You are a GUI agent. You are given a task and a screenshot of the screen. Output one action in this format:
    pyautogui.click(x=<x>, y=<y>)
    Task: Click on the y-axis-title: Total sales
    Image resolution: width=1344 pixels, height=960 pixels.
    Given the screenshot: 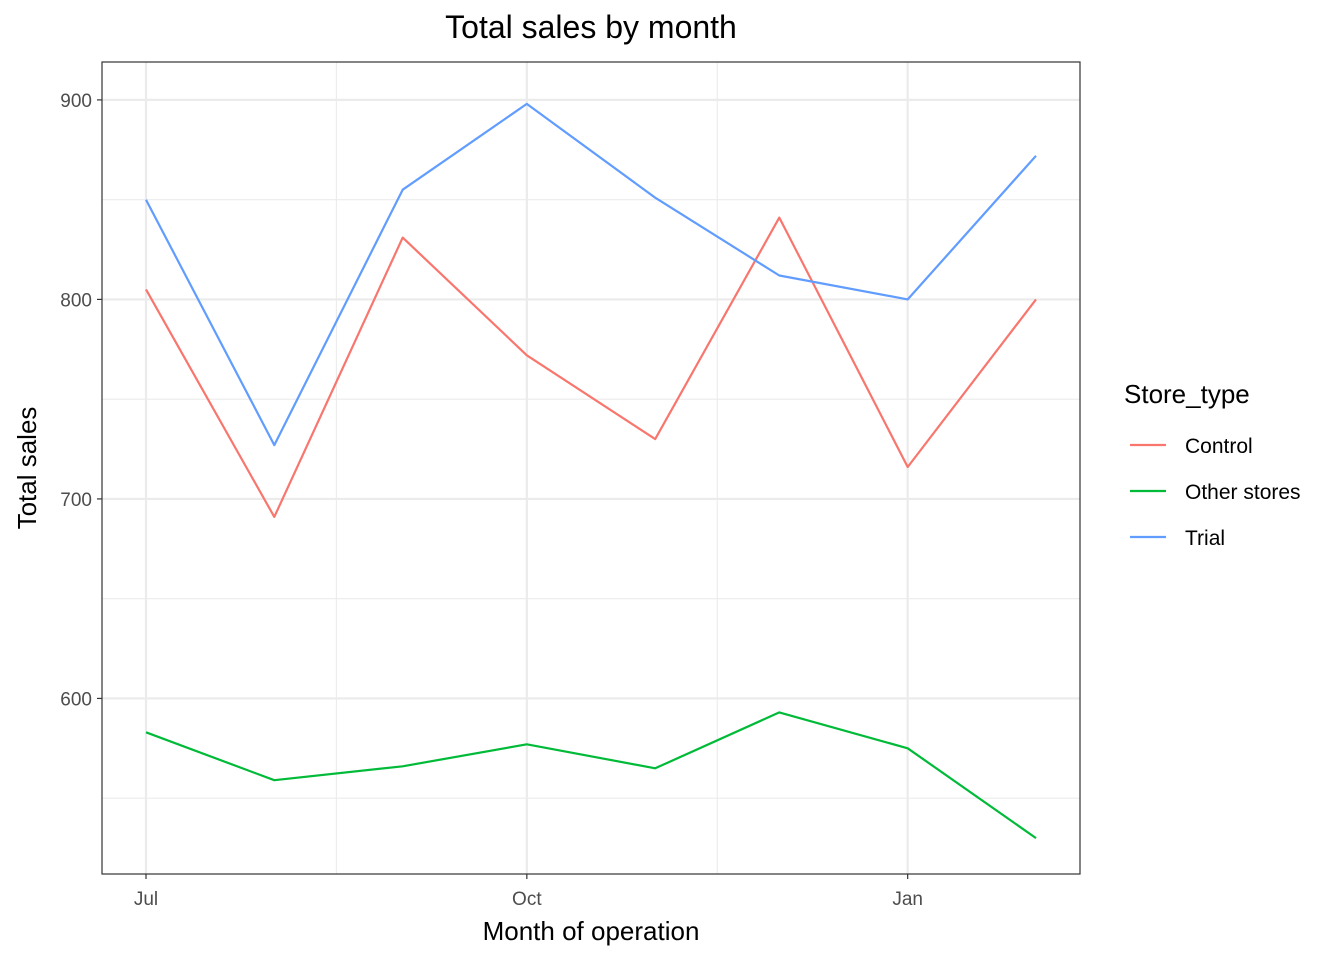 What is the action you would take?
    pyautogui.click(x=27, y=468)
    